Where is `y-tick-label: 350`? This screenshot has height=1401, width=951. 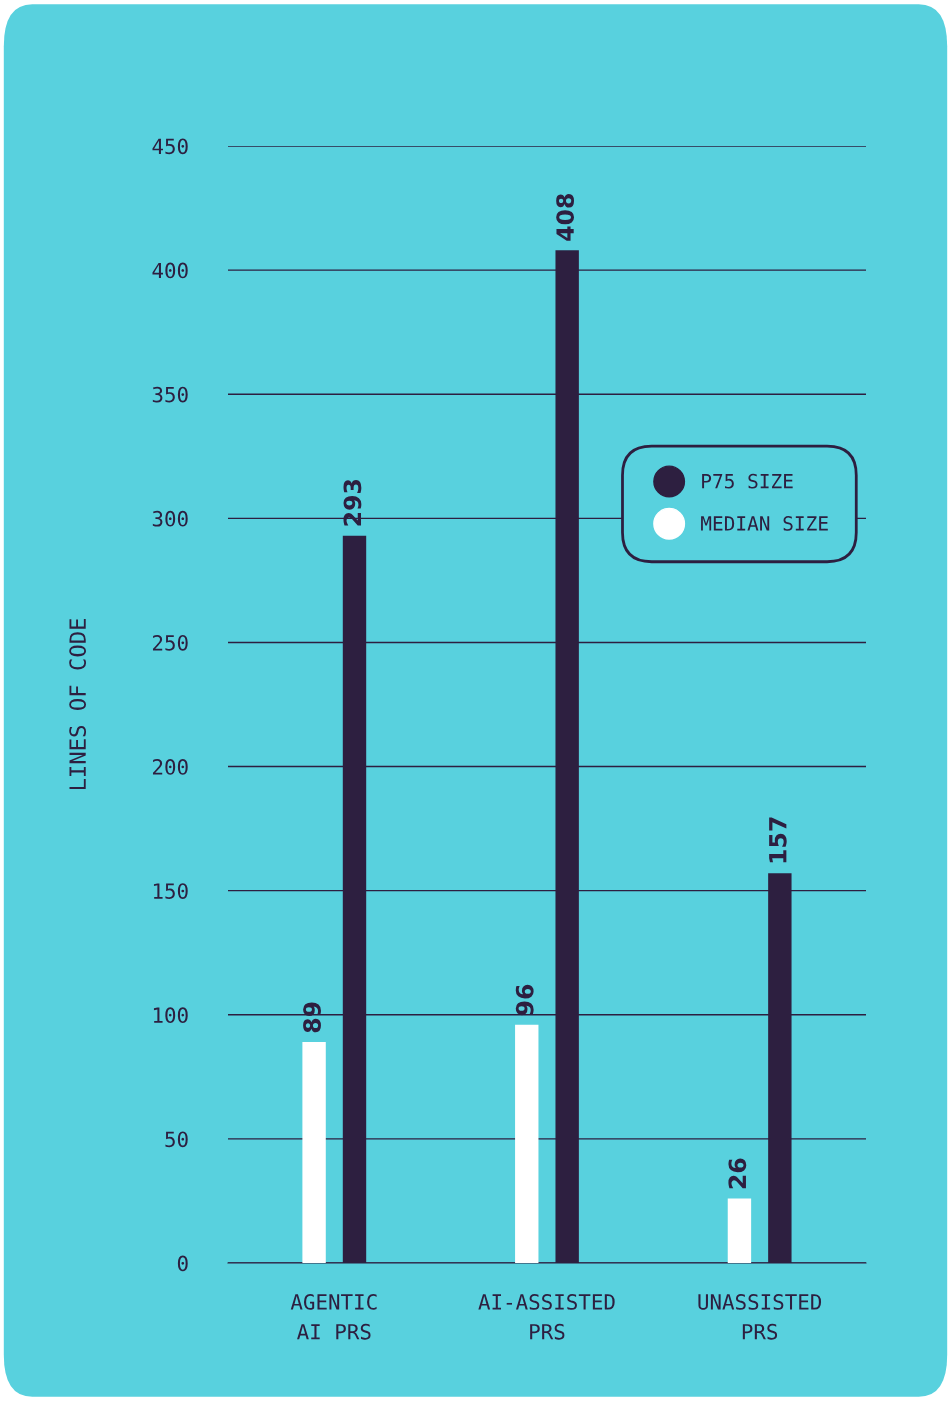
y-tick-label: 350 is located at coordinates (170, 394).